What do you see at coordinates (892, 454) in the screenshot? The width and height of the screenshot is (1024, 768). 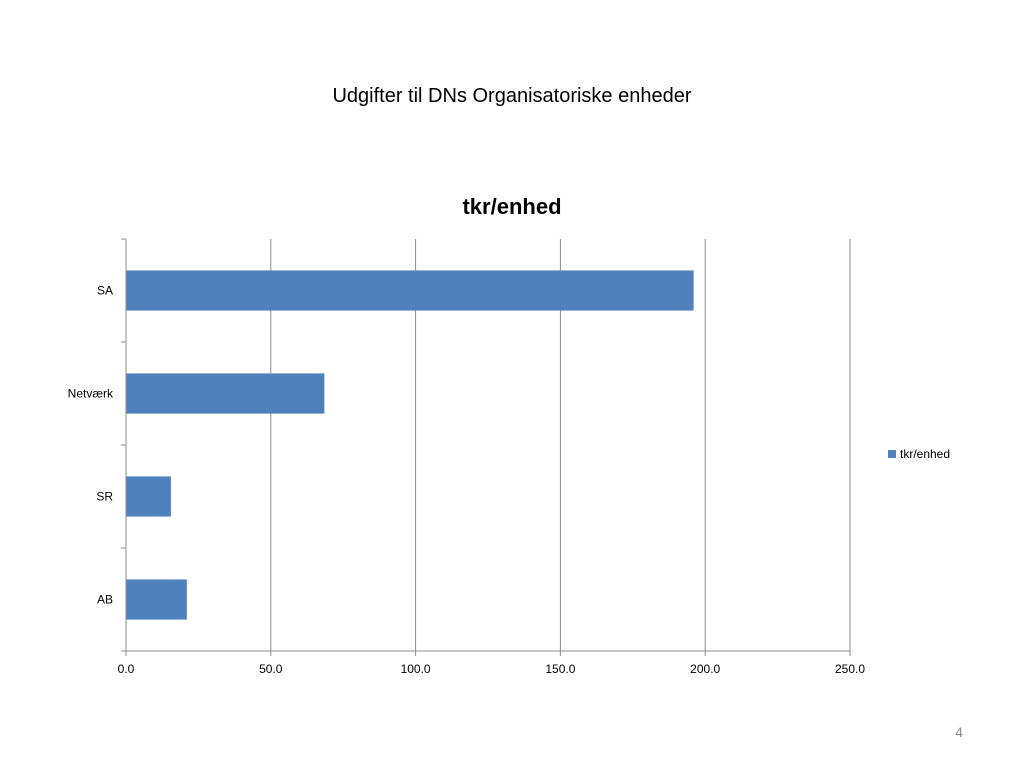 I see `legend-swatch` at bounding box center [892, 454].